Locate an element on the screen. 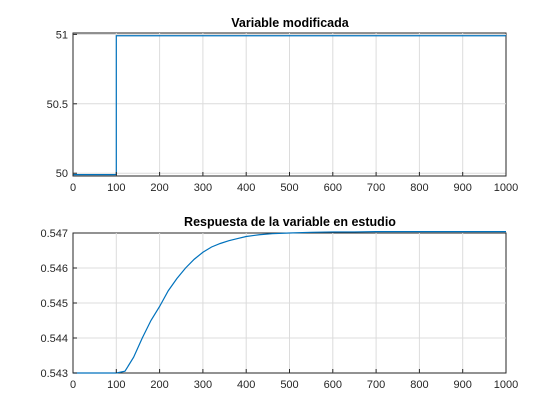 Image resolution: width=560 pixels, height=420 pixels. bottom-plot-xtick-label: 600 is located at coordinates (333, 385).